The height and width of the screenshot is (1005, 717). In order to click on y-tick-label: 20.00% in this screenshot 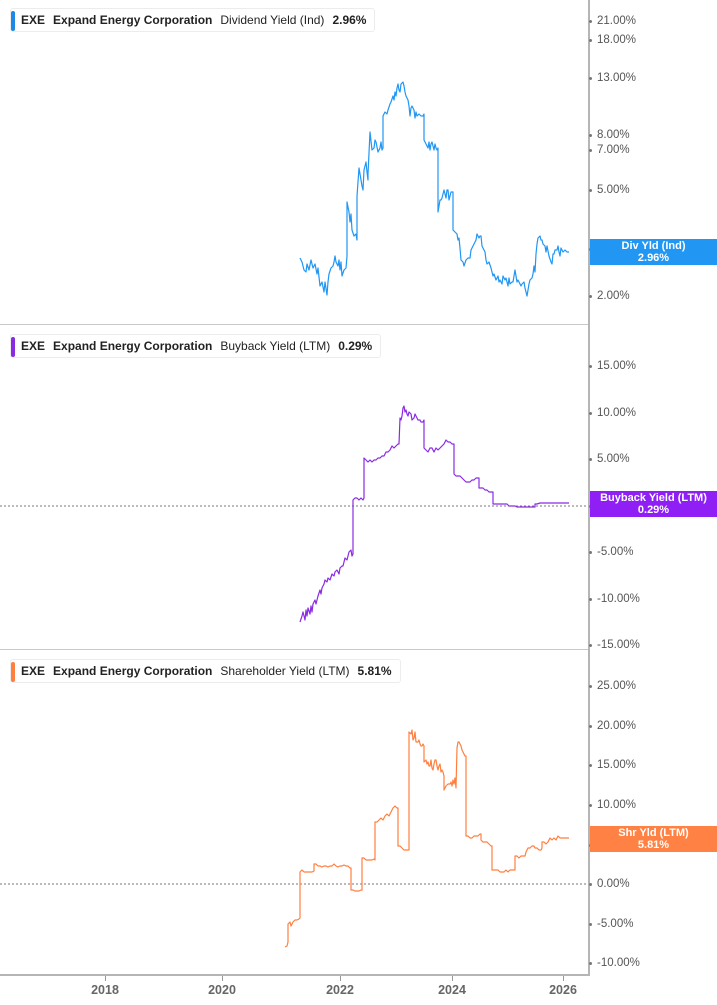, I will do `click(612, 726)`.